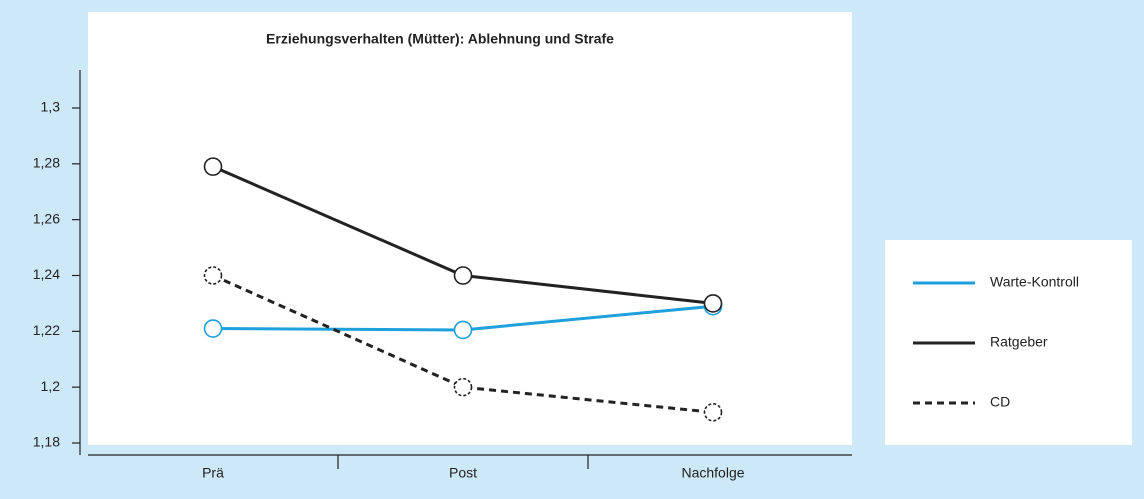 The height and width of the screenshot is (499, 1144). Describe the element at coordinates (46, 163) in the screenshot. I see `y-tick-label: 1,28` at that location.